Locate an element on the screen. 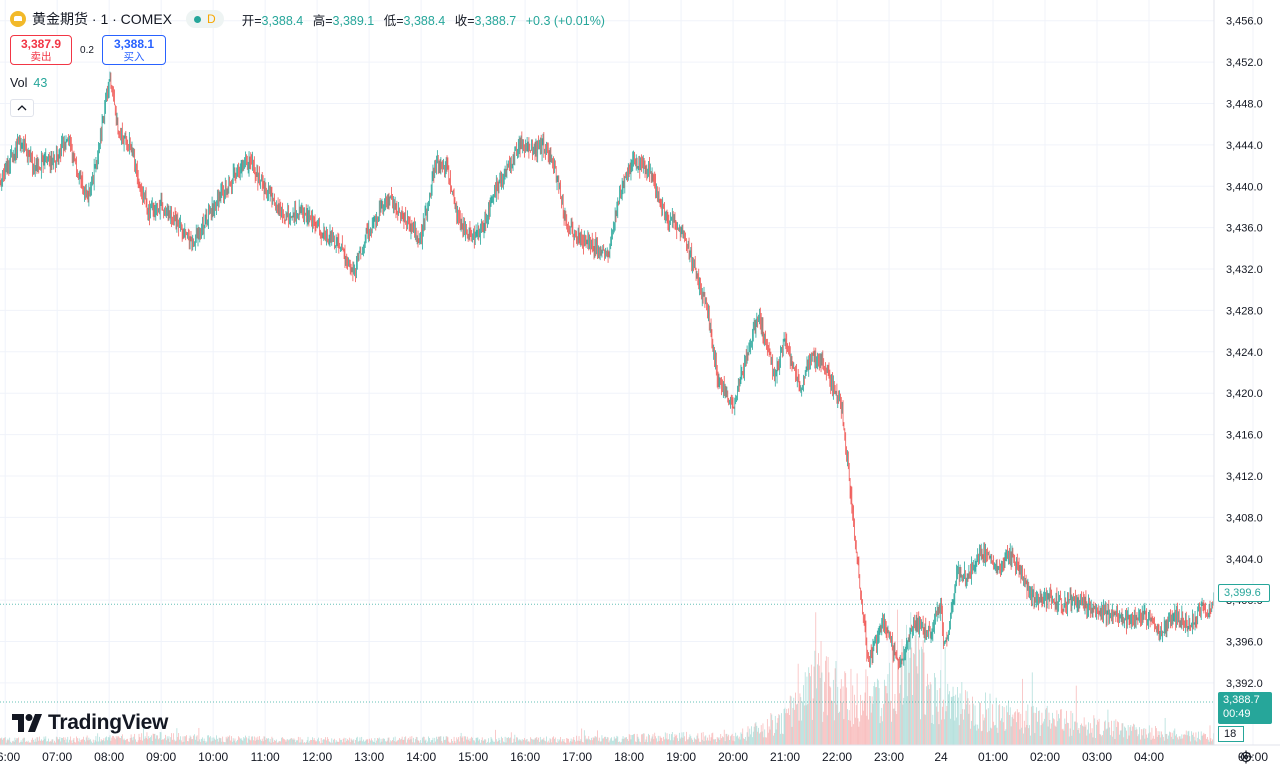  sell-button: 3,387.9 卖出 is located at coordinates (41, 50).